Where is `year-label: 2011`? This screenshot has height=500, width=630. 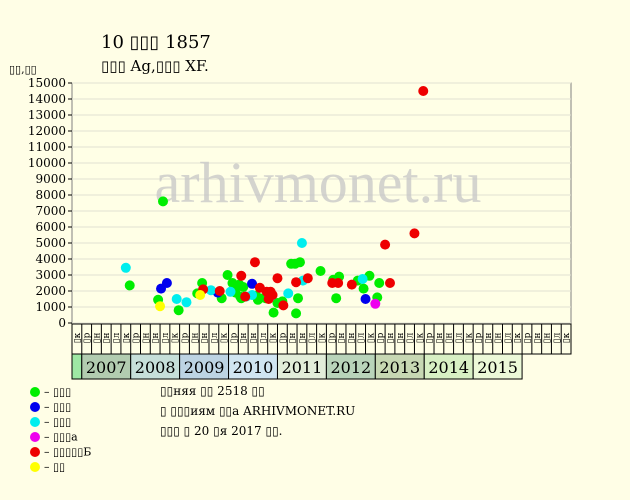
year-label: 2011 is located at coordinates (302, 367).